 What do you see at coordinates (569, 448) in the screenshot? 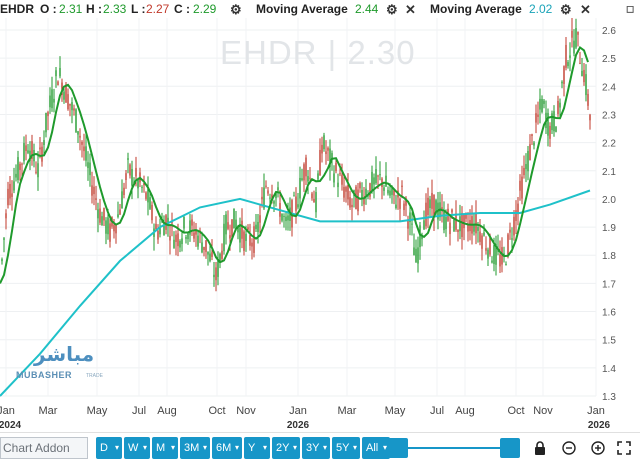
I see `zoom-out-icon` at bounding box center [569, 448].